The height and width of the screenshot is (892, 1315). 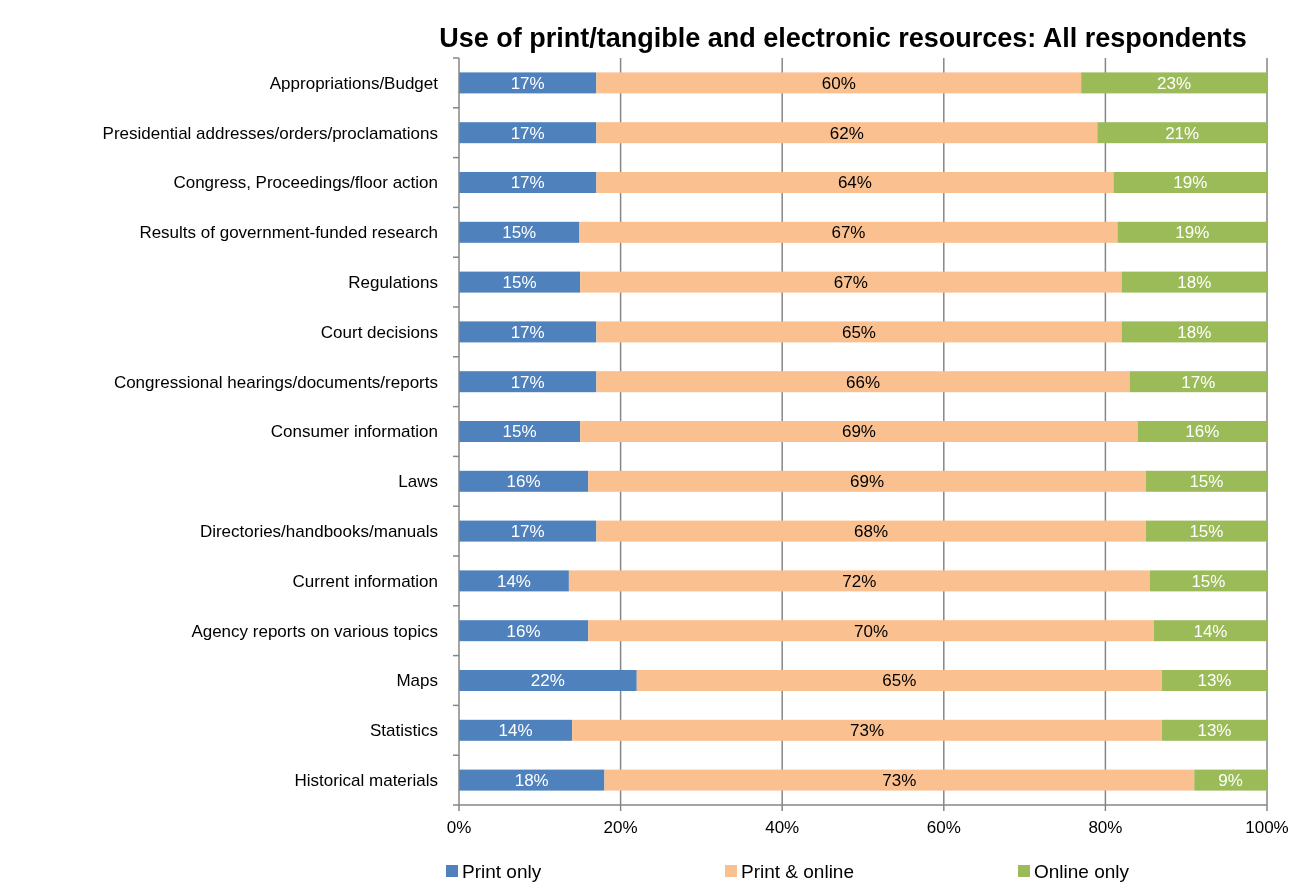 I want to click on y-tick-label: Directories/handbooks/manuals, so click(x=318, y=532).